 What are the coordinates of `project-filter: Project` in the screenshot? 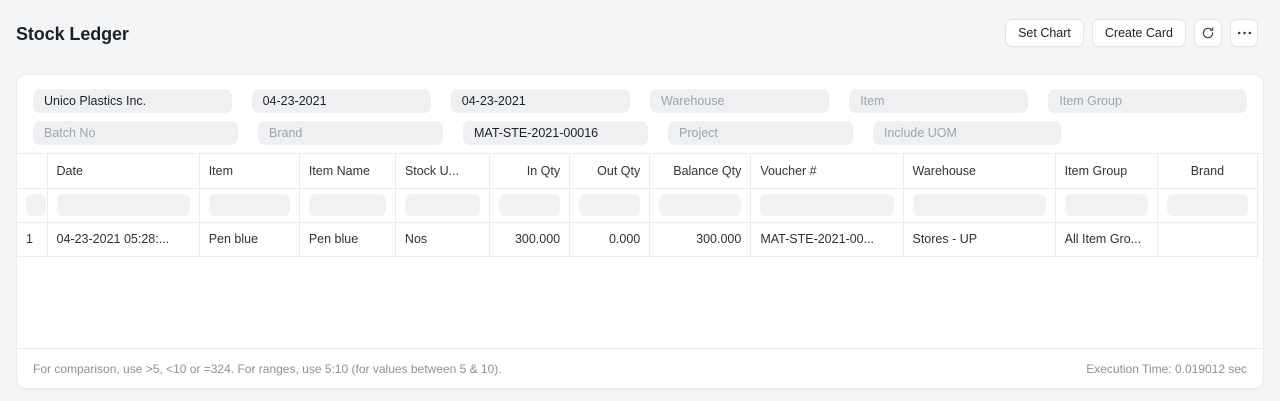 It's located at (760, 133).